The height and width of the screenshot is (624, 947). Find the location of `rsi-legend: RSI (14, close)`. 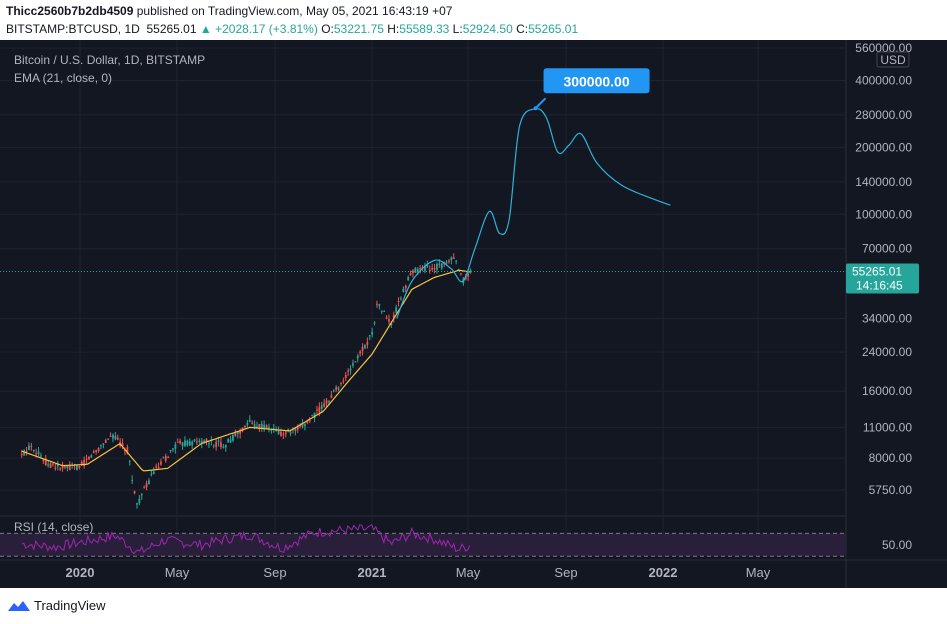

rsi-legend: RSI (14, close) is located at coordinates (54, 527).